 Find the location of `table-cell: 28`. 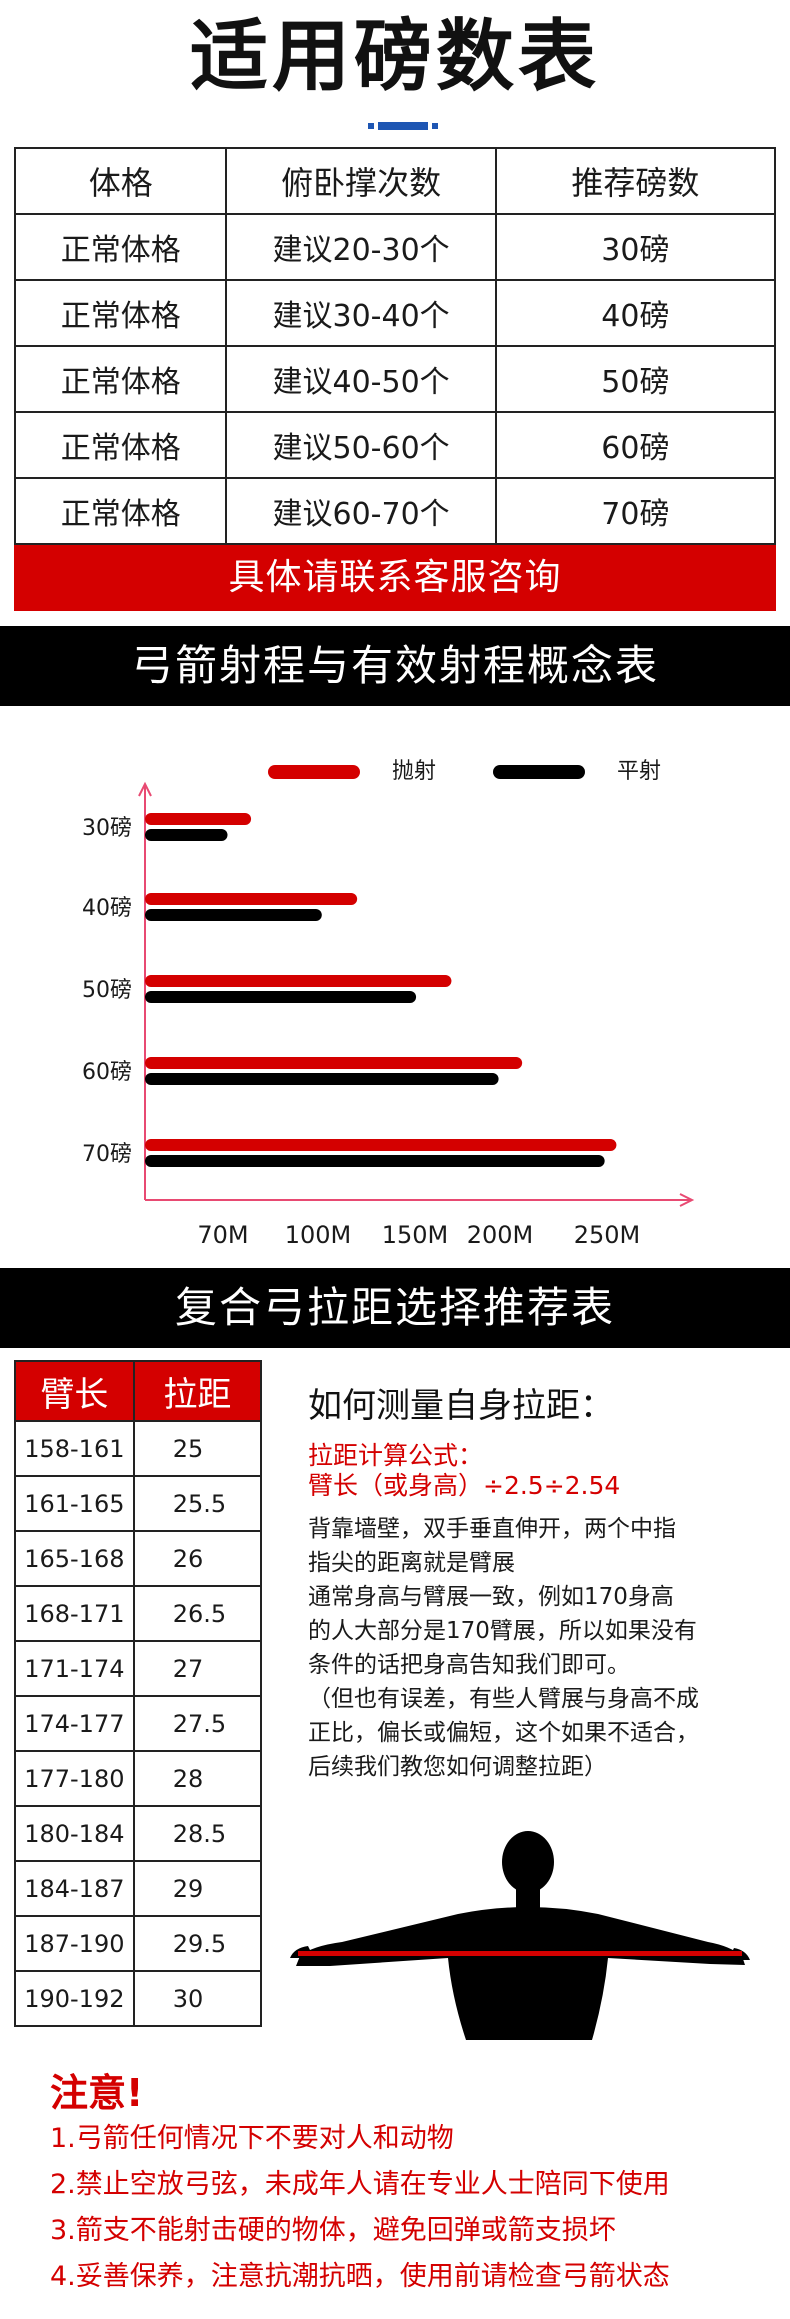

table-cell: 28 is located at coordinates (197, 1778).